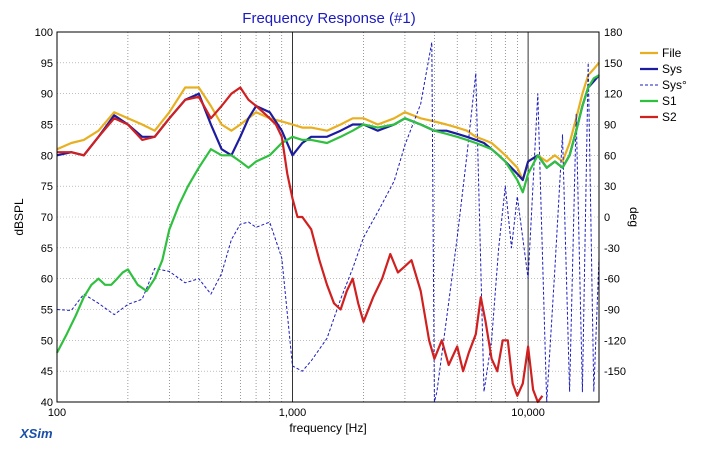 The height and width of the screenshot is (451, 706). Describe the element at coordinates (610, 187) in the screenshot. I see `y-right-tick-label: 30` at that location.